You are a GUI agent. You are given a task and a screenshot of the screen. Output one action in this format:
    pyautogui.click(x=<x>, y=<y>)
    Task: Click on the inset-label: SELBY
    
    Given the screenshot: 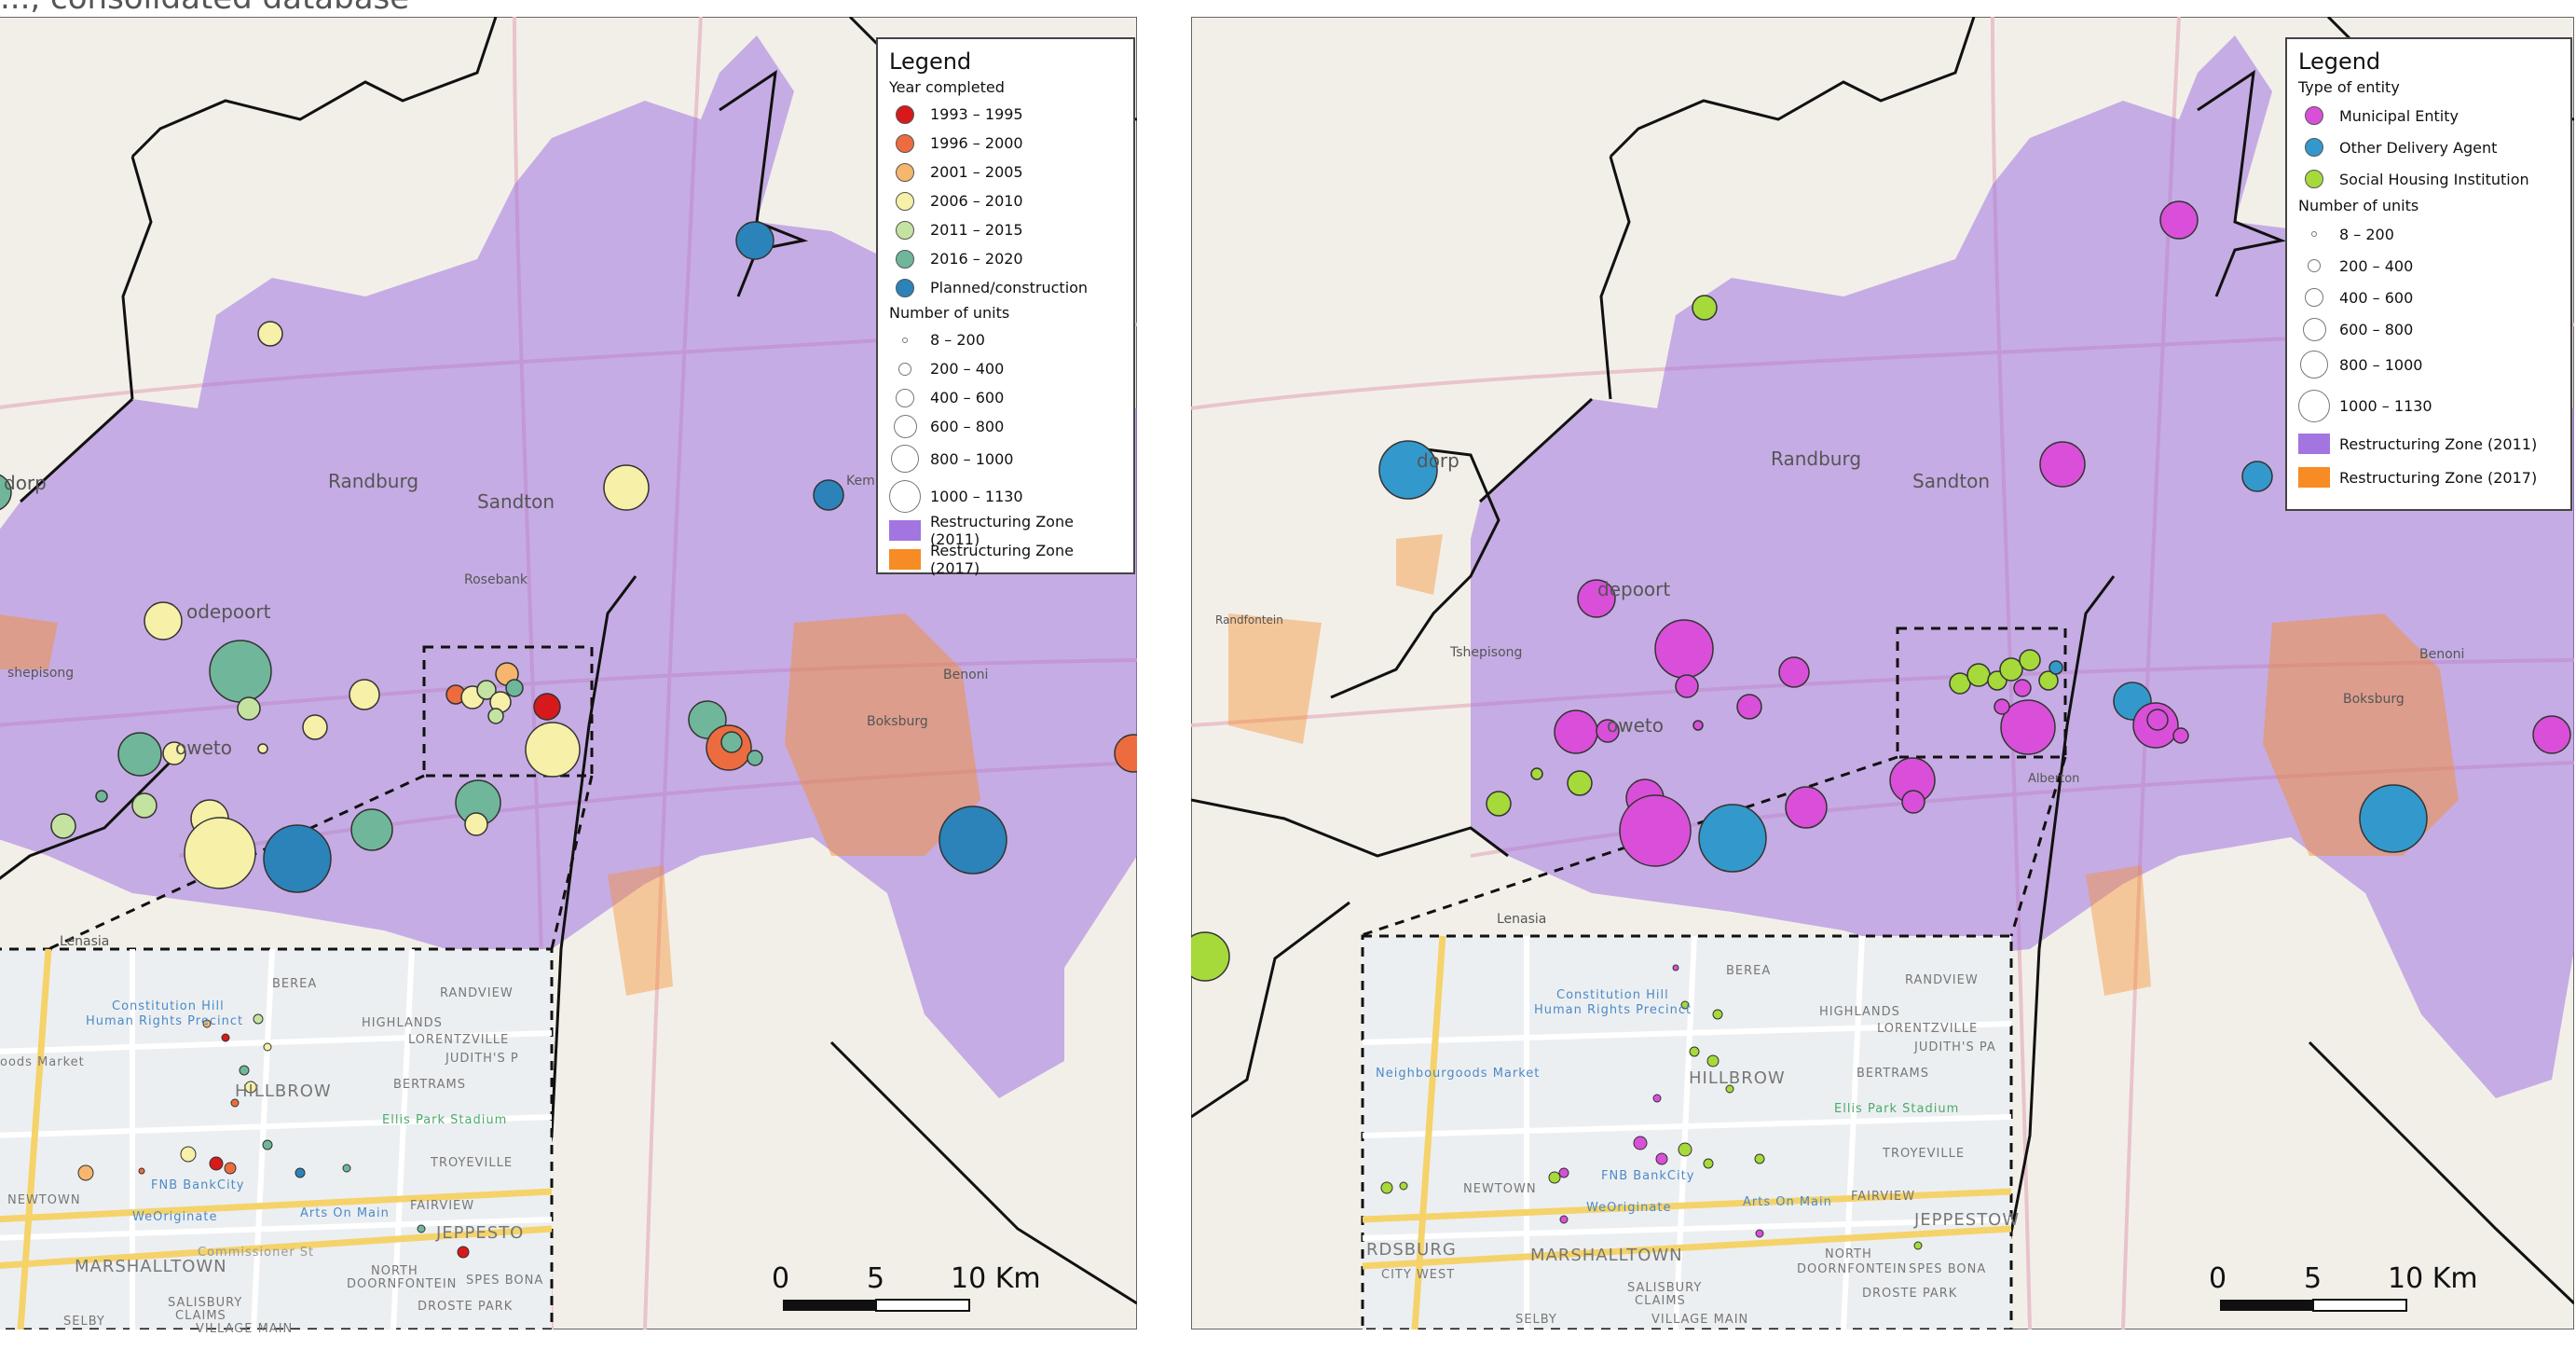 What is the action you would take?
    pyautogui.click(x=84, y=1322)
    